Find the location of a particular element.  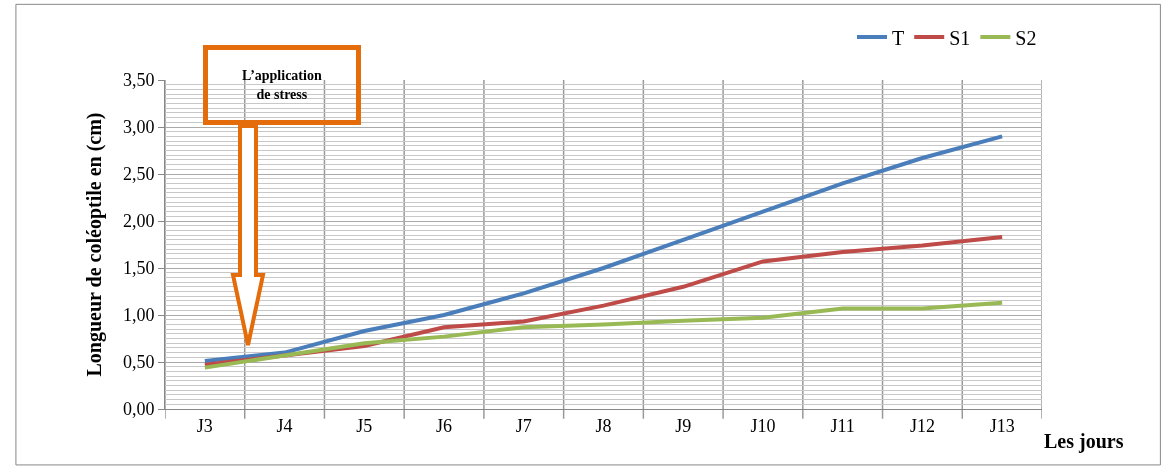

x-tick-label: J3 is located at coordinates (204, 425).